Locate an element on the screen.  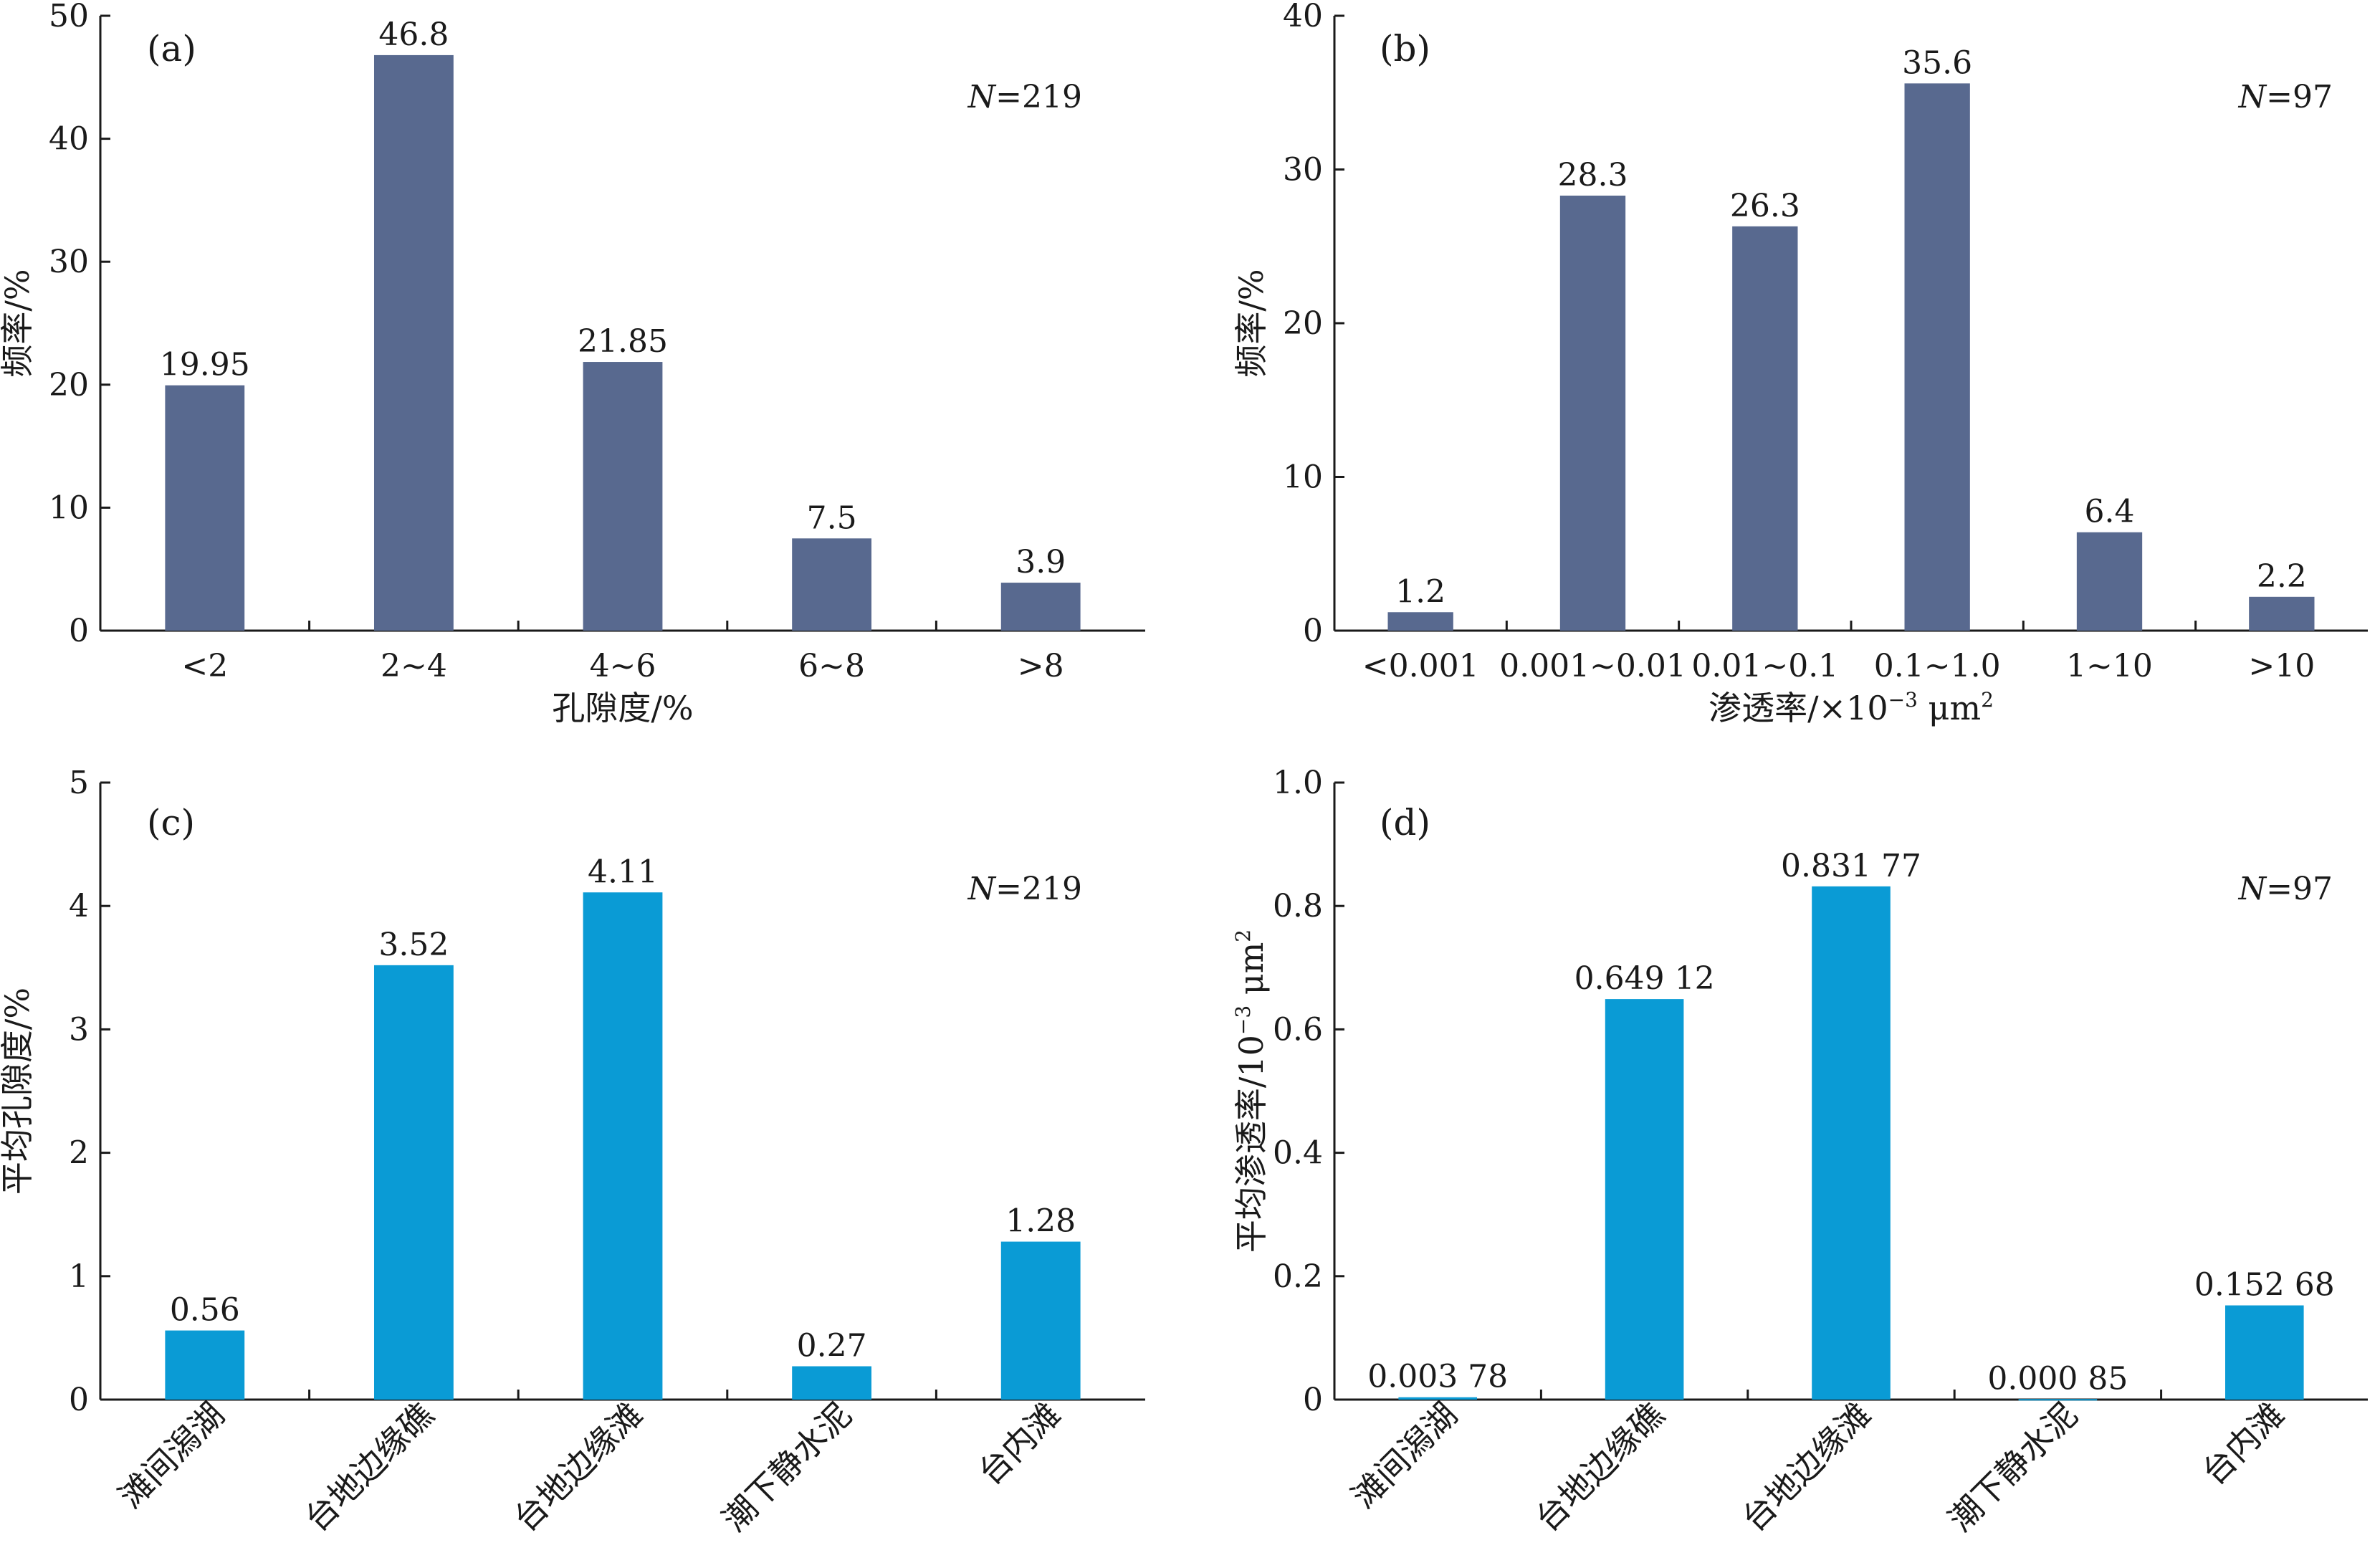
bar-value-label: 0.56 is located at coordinates (205, 1310).